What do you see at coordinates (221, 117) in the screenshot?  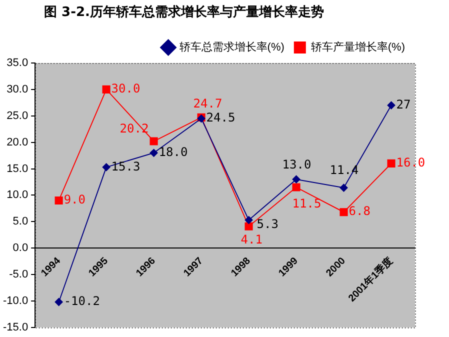 I see `data-label: 24.5` at bounding box center [221, 117].